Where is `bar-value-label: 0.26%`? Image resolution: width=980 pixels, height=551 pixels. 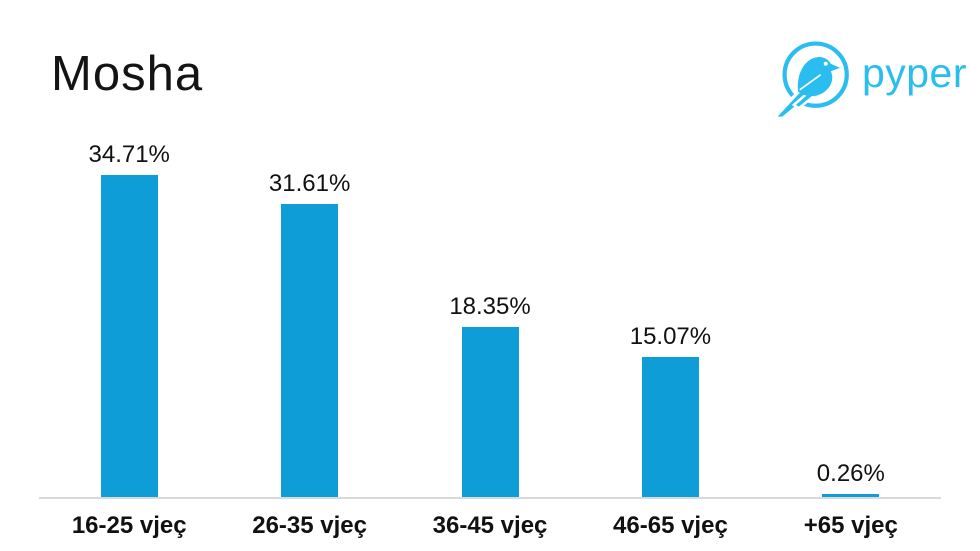 bar-value-label: 0.26% is located at coordinates (850, 473).